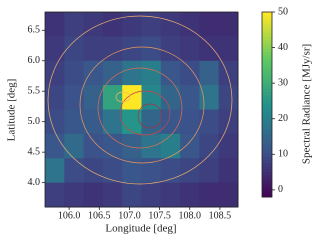 This screenshot has width=320, height=240. I want to click on colorbar-tick-label: 20, so click(283, 118).